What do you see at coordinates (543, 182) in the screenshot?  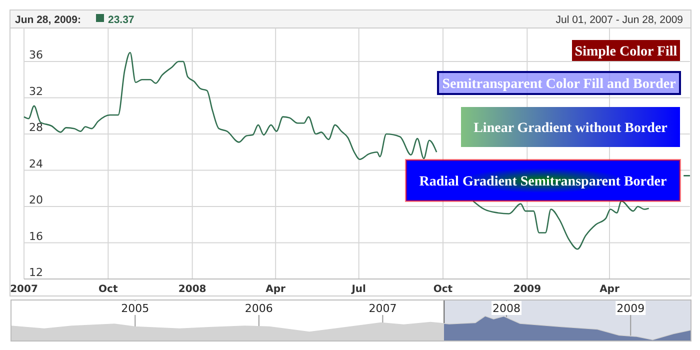 I see `annotation: Radial Gradient Semitransparent Border` at bounding box center [543, 182].